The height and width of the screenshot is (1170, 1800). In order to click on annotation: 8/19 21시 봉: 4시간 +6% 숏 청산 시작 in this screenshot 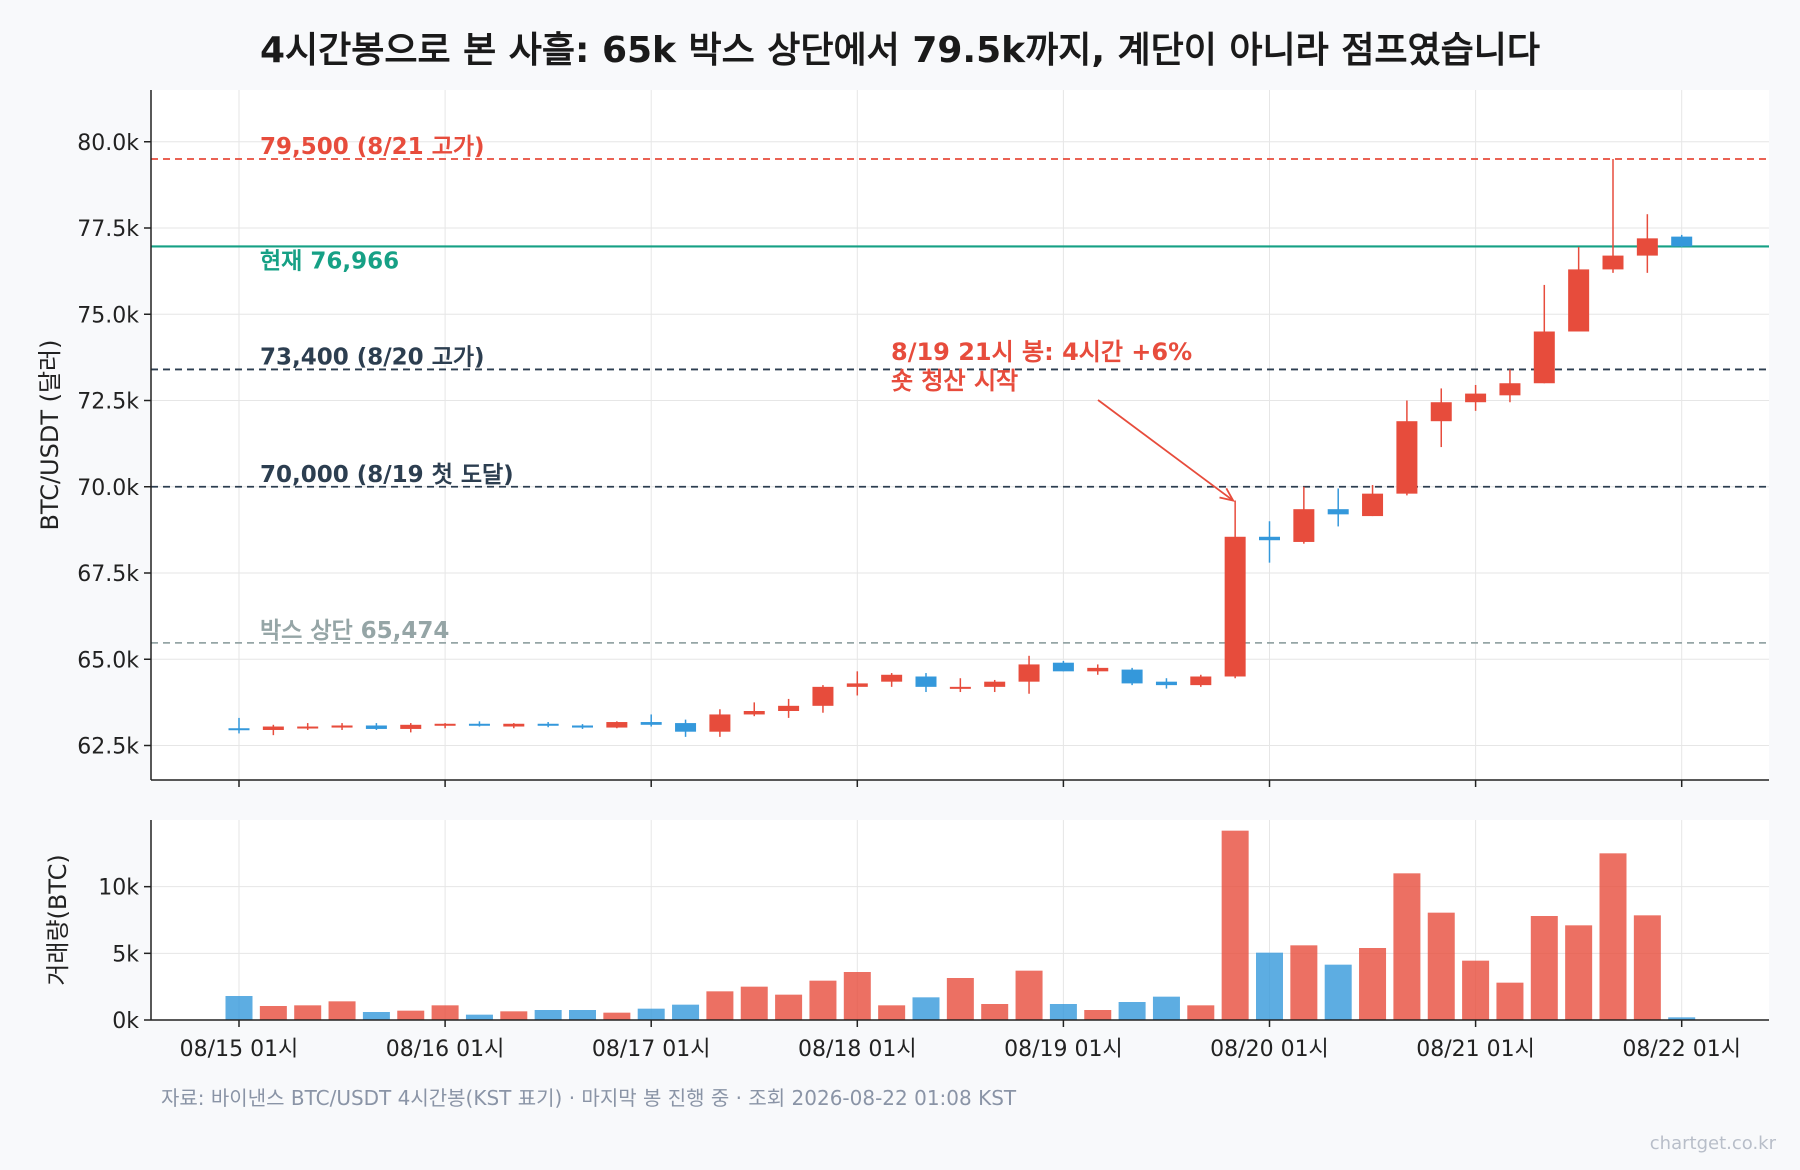, I will do `click(1063, 420)`.